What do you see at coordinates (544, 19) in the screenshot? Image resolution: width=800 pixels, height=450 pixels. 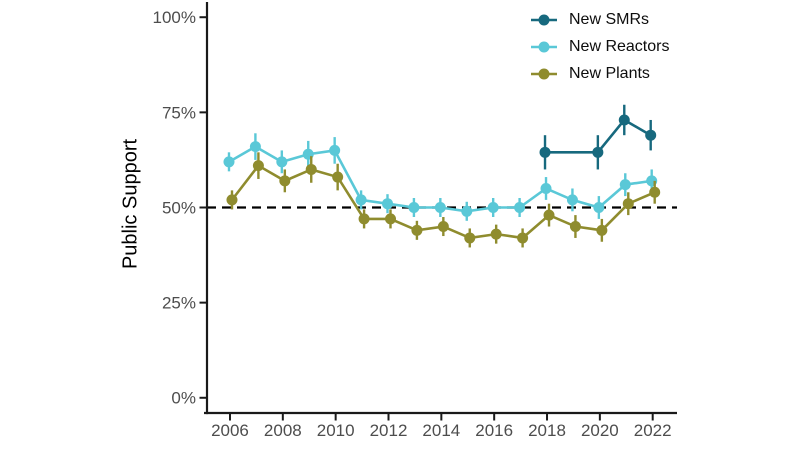 I see `legend-marker-new-smrs-icon` at bounding box center [544, 19].